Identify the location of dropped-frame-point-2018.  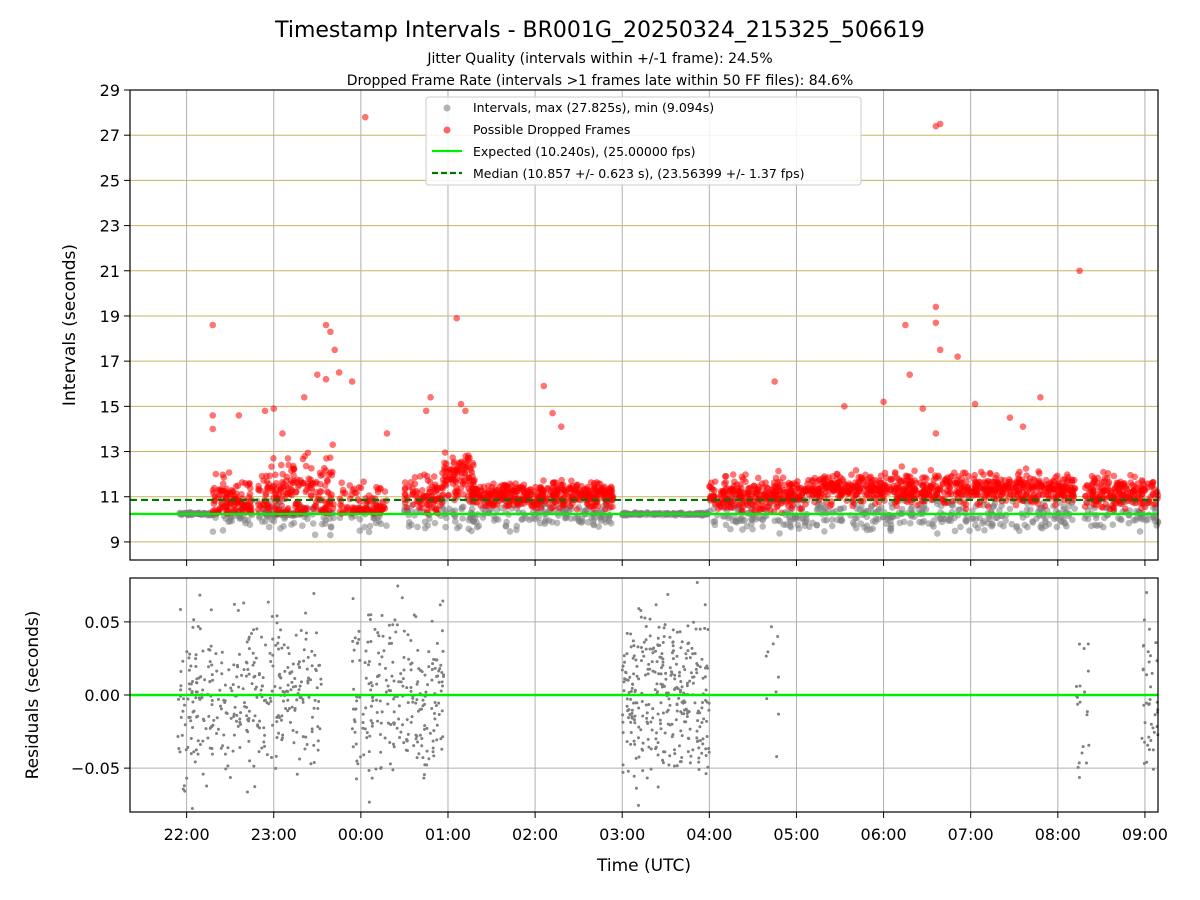
(920, 483).